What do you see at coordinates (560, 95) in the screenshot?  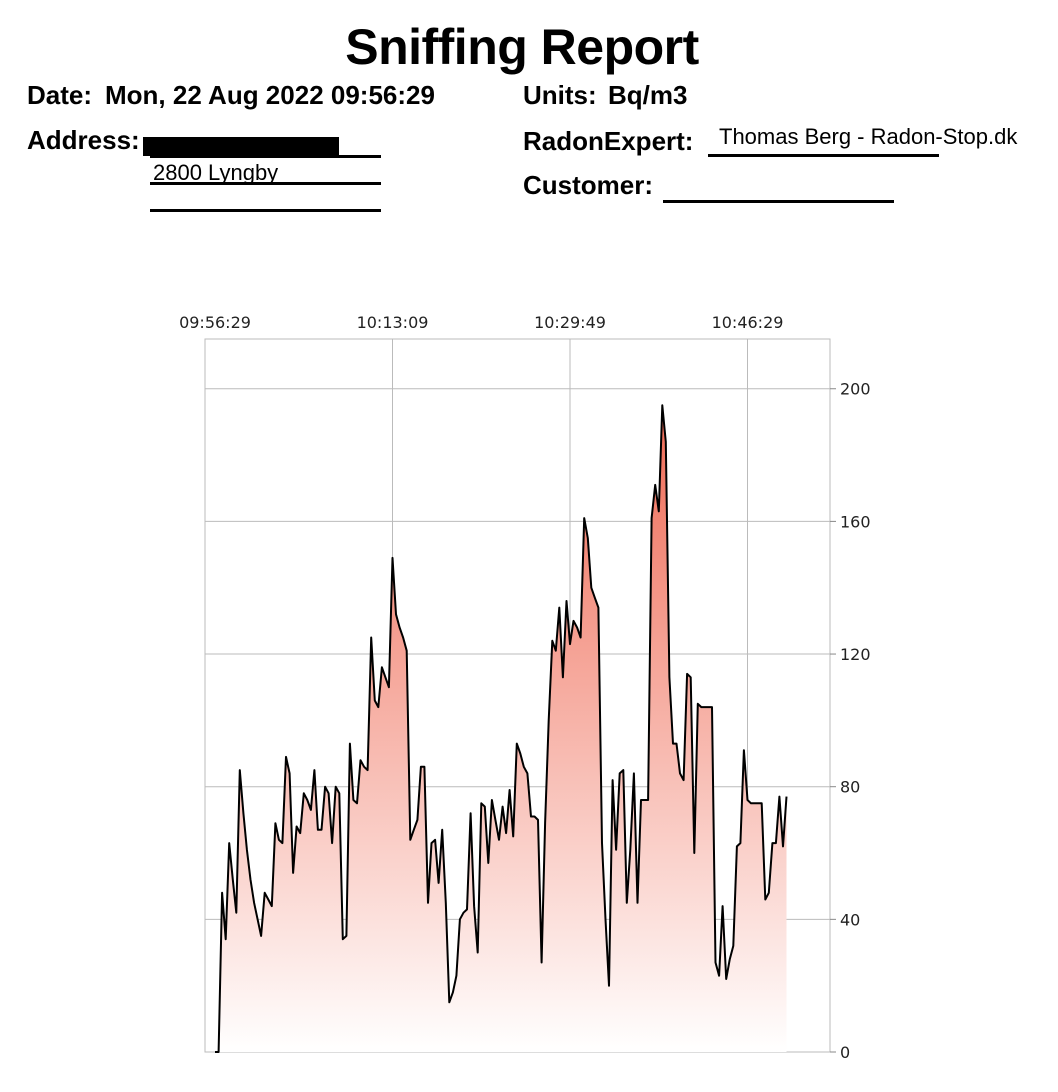 I see `units-label: Units:` at bounding box center [560, 95].